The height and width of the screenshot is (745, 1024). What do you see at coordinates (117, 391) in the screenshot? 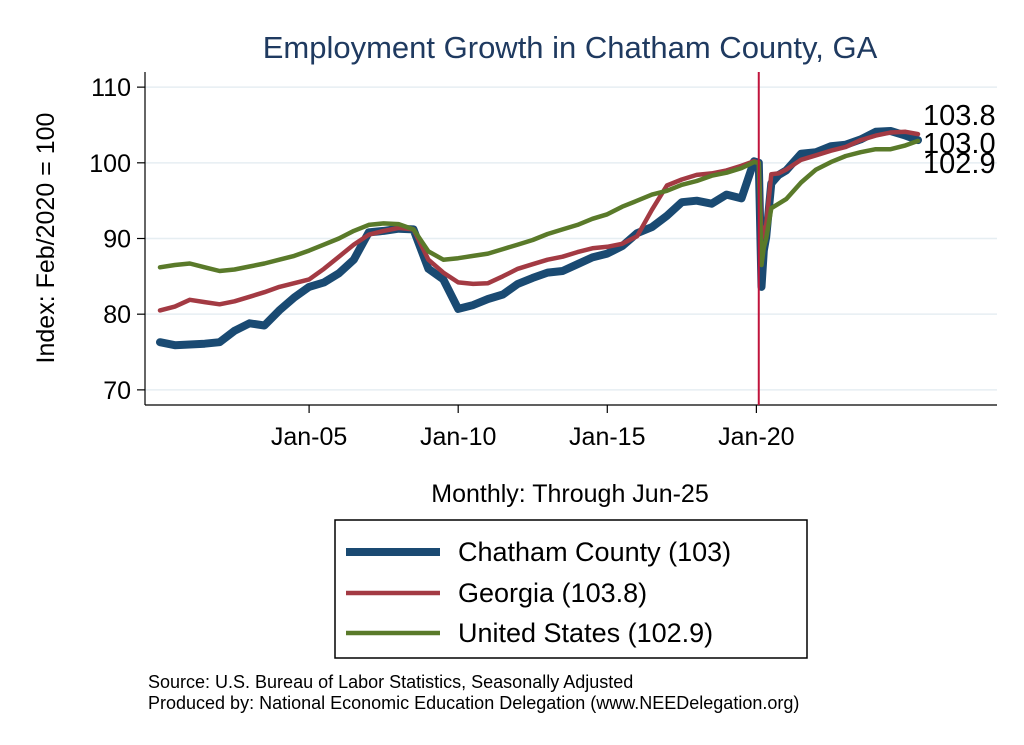
I see `y-tick-label: 70` at bounding box center [117, 391].